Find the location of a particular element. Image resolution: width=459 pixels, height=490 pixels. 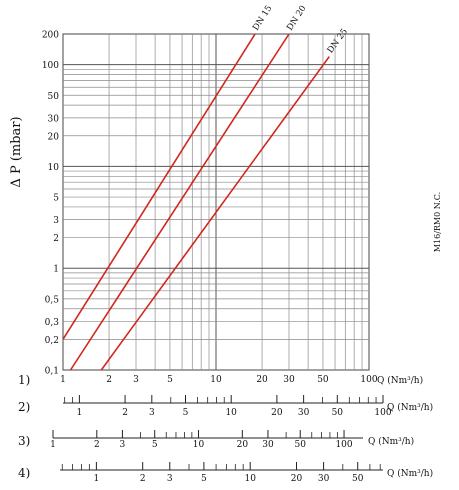

y-tick-label: 30 is located at coordinates (54, 119).